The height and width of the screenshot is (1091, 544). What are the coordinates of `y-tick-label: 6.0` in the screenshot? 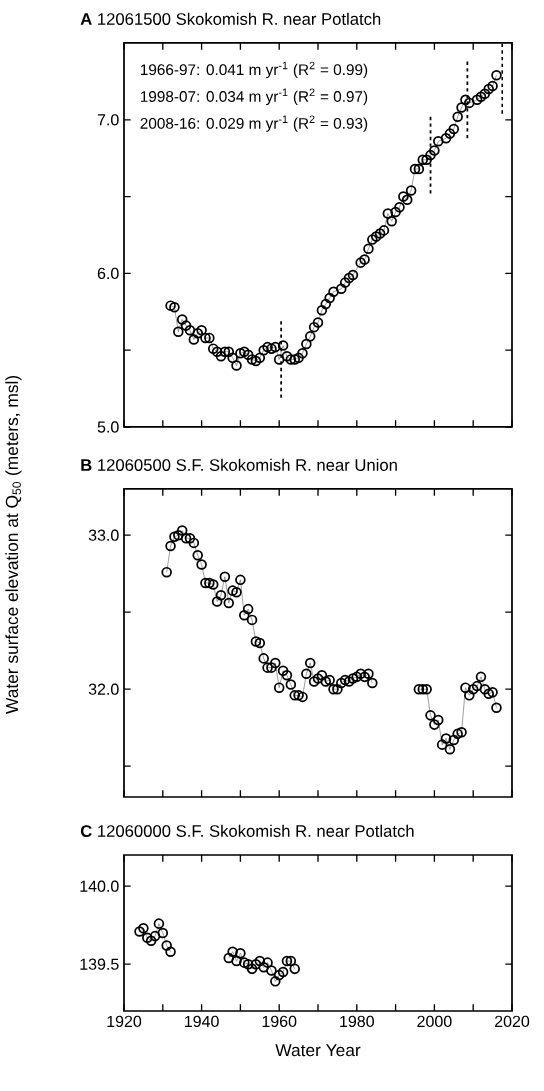 It's located at (108, 273).